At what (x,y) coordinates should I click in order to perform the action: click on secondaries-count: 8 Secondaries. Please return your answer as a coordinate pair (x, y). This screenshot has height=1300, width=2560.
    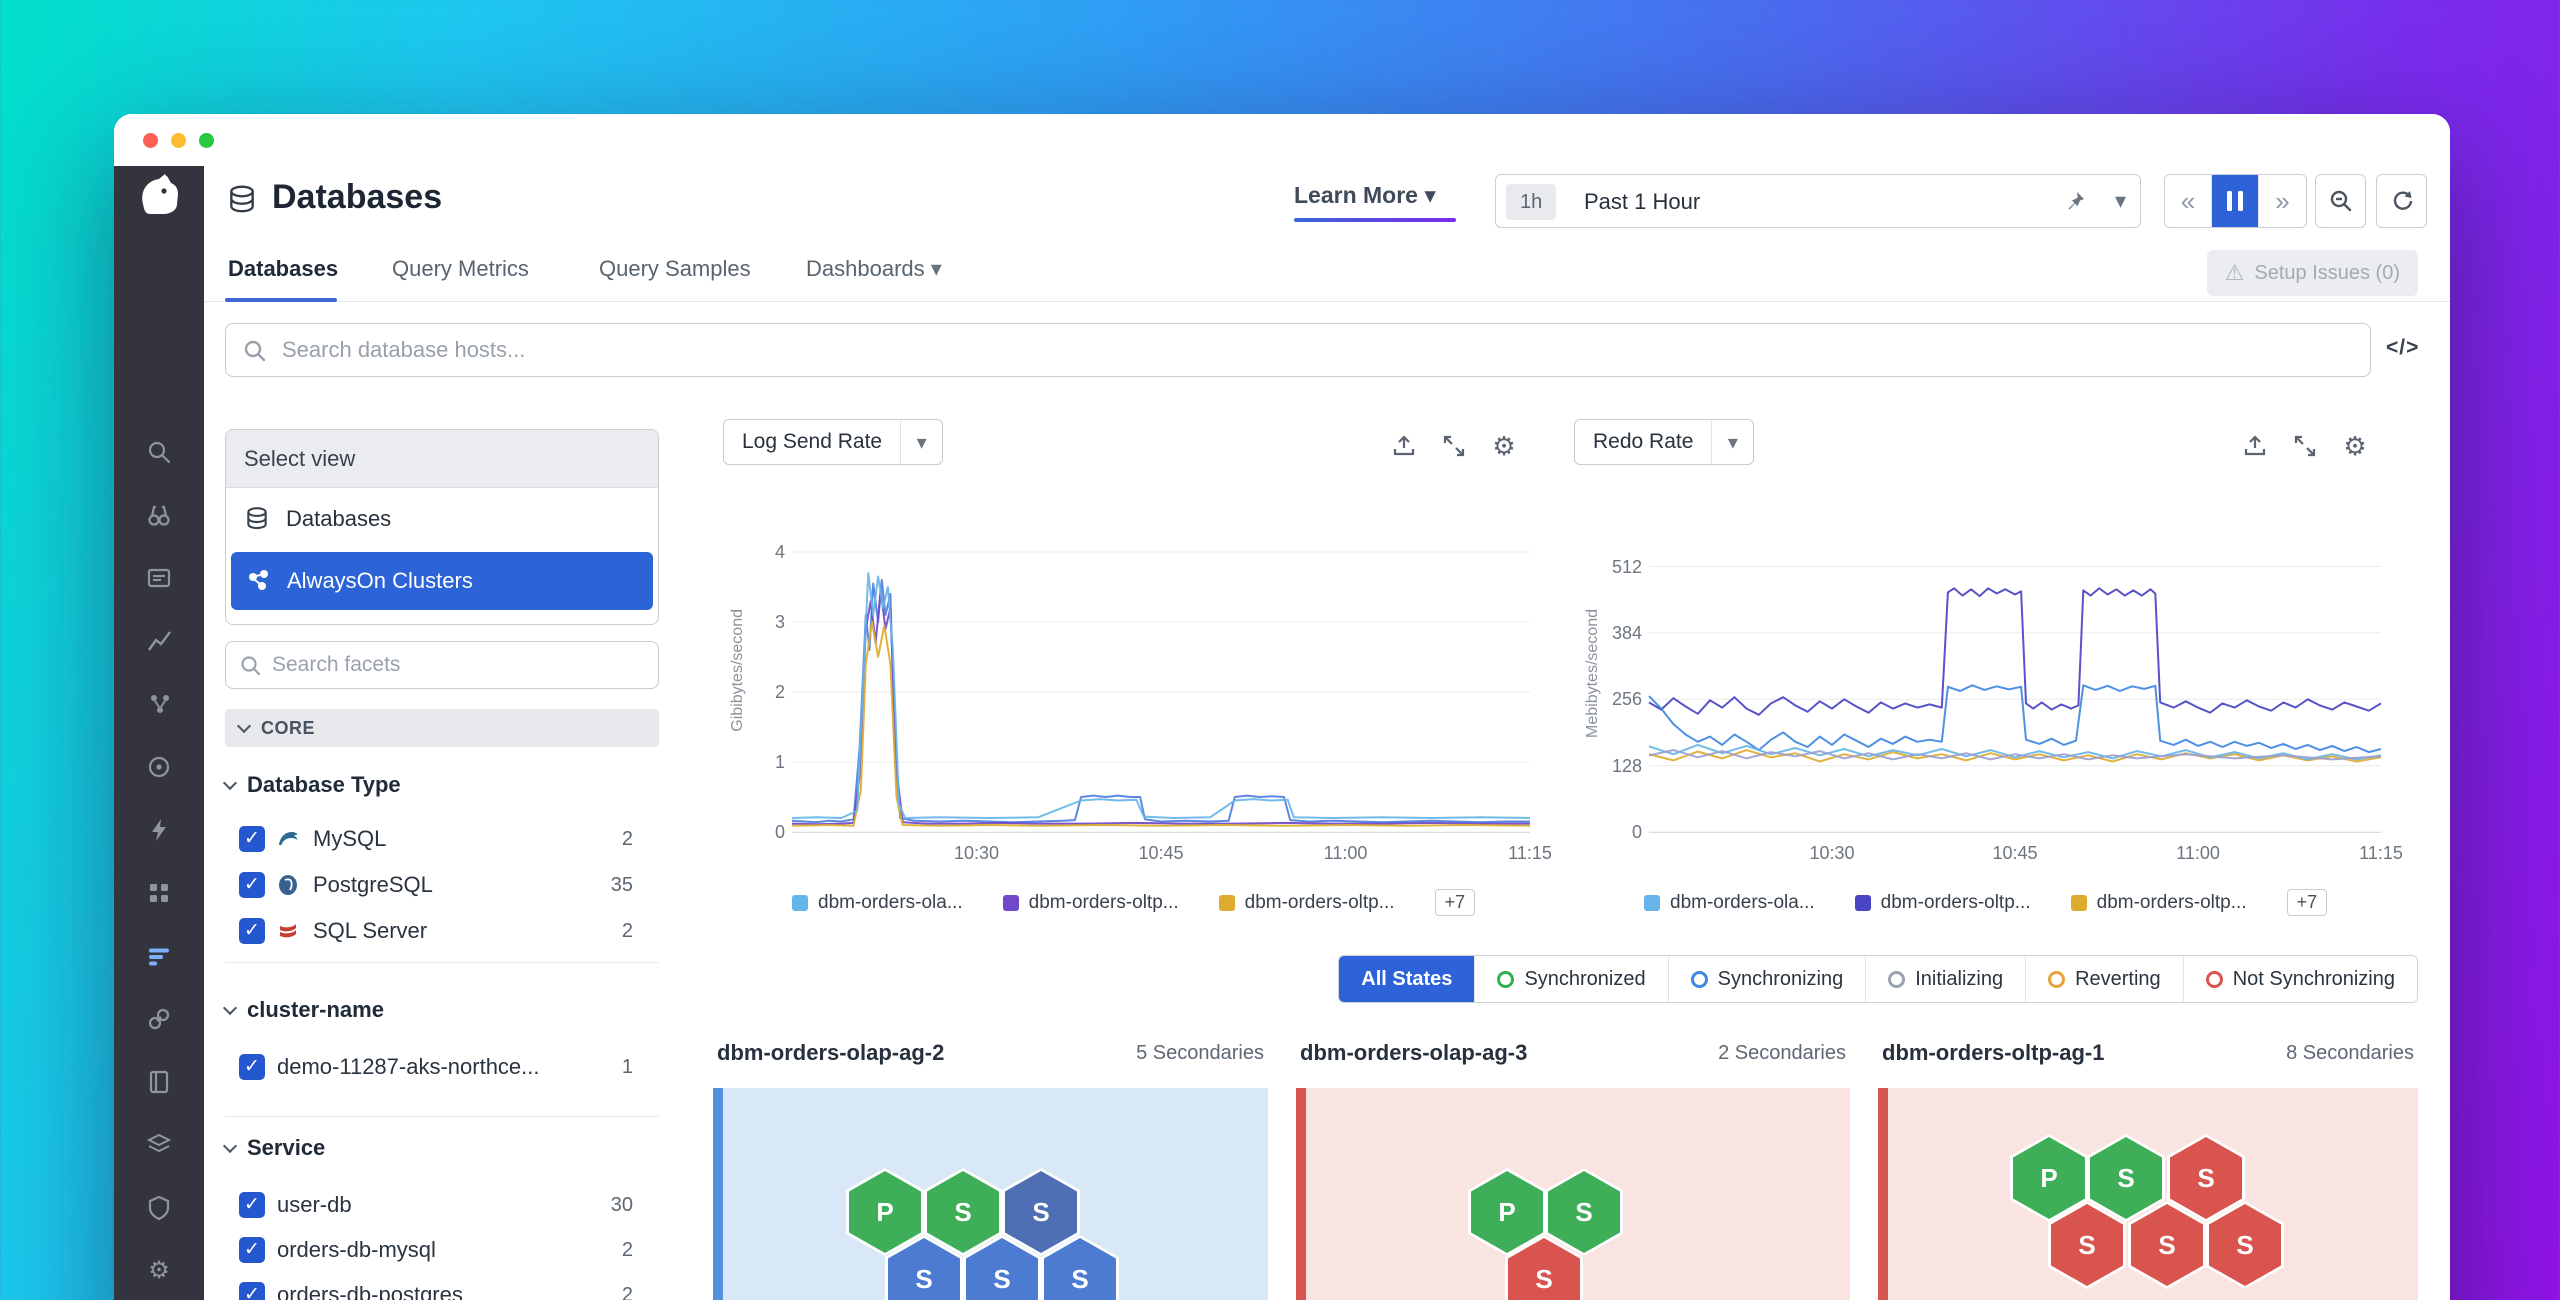
    Looking at the image, I should click on (2350, 1053).